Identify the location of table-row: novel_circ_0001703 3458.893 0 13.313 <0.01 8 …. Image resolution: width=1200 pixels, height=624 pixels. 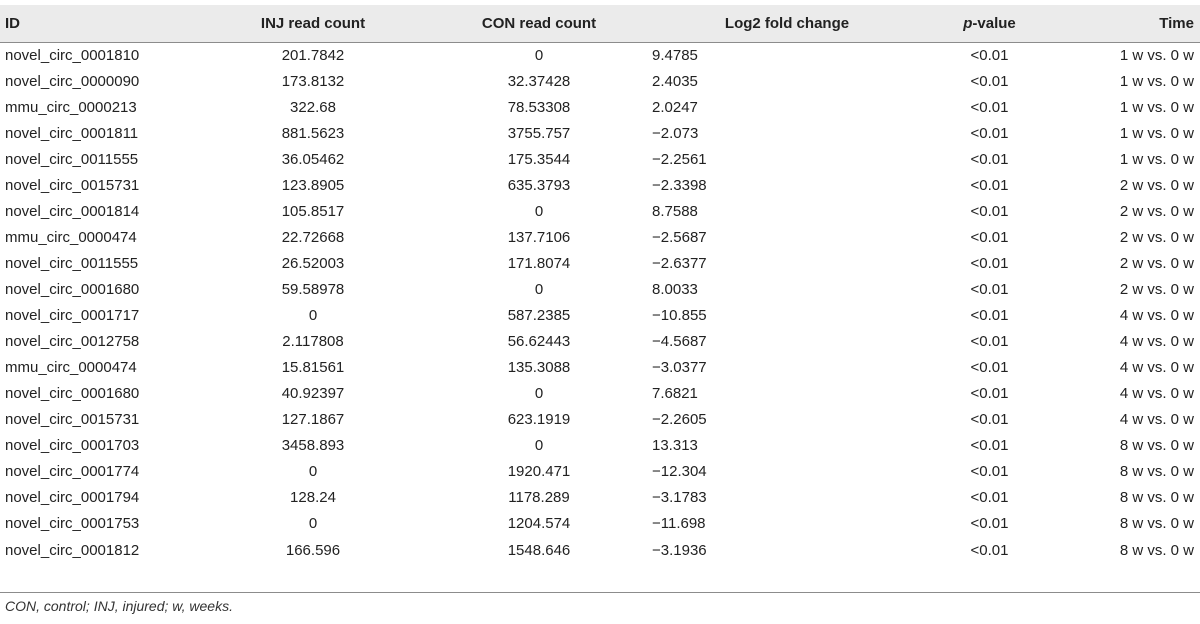
(600, 445).